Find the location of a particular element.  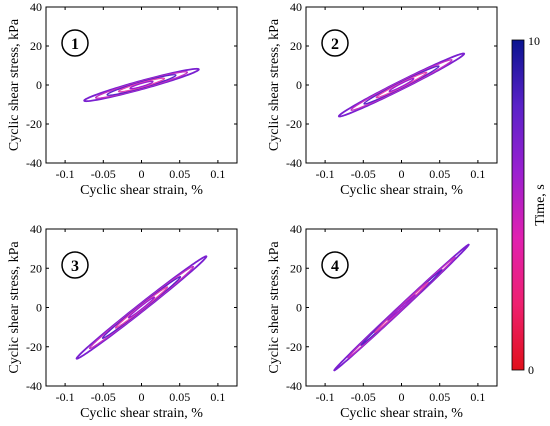

panel-number: 3 is located at coordinates (75, 266).